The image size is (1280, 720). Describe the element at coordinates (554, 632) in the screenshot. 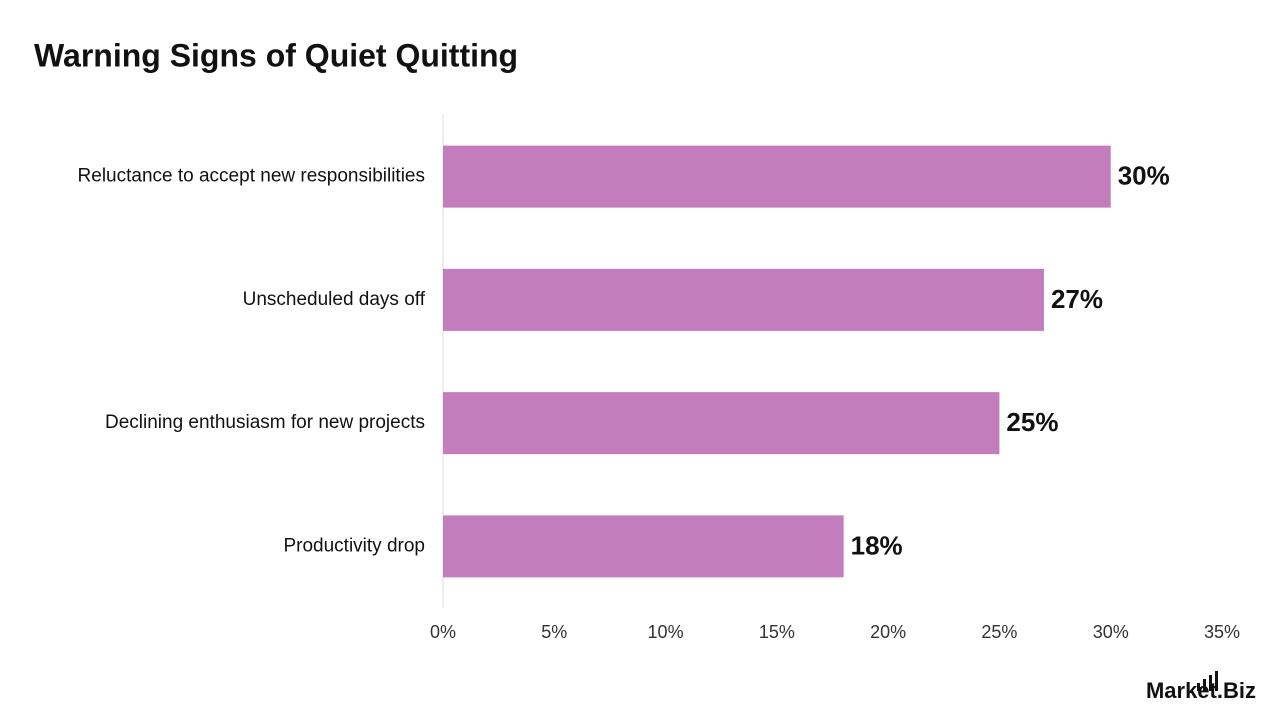

I see `x-tick-label: 5%` at that location.